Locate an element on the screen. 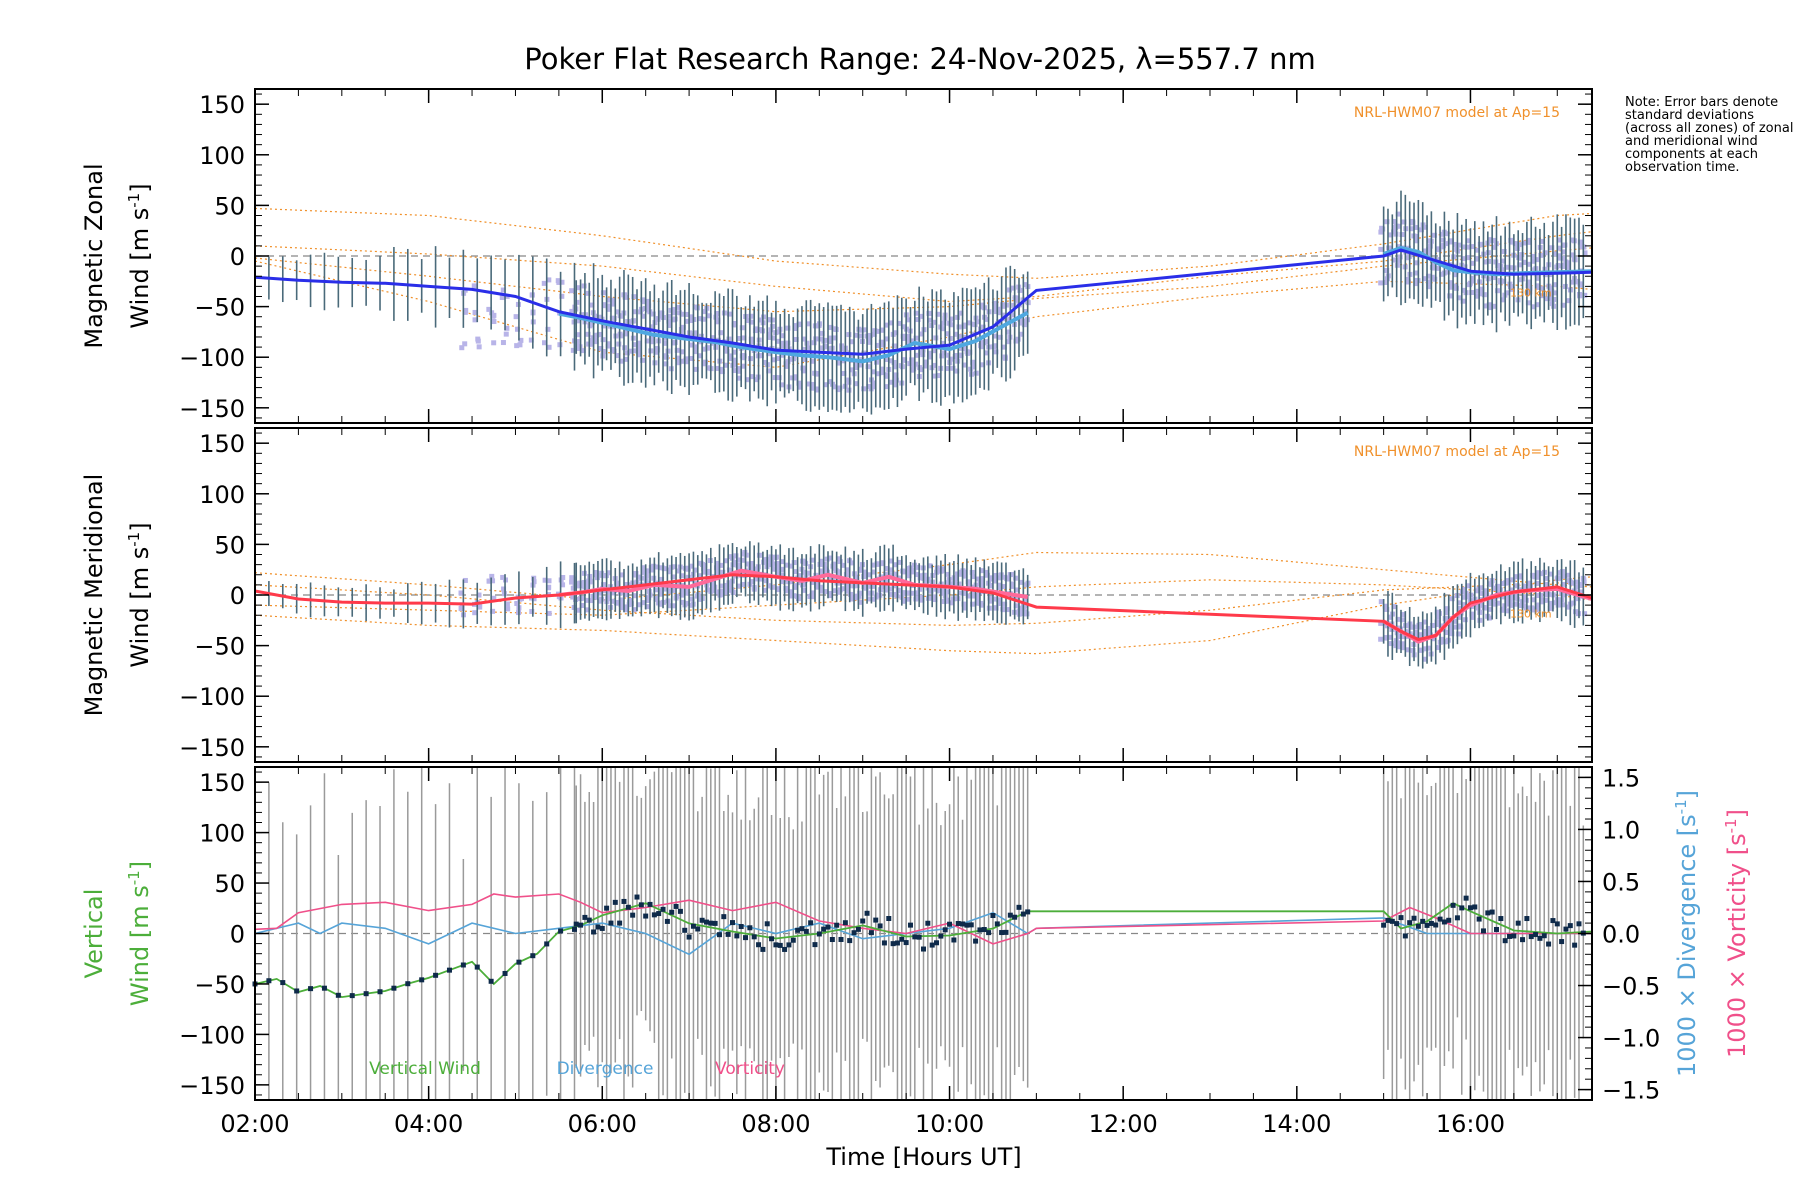 This screenshot has height=1200, width=1800. y-label-line1: Magnetic Zonal is located at coordinates (94, 255).